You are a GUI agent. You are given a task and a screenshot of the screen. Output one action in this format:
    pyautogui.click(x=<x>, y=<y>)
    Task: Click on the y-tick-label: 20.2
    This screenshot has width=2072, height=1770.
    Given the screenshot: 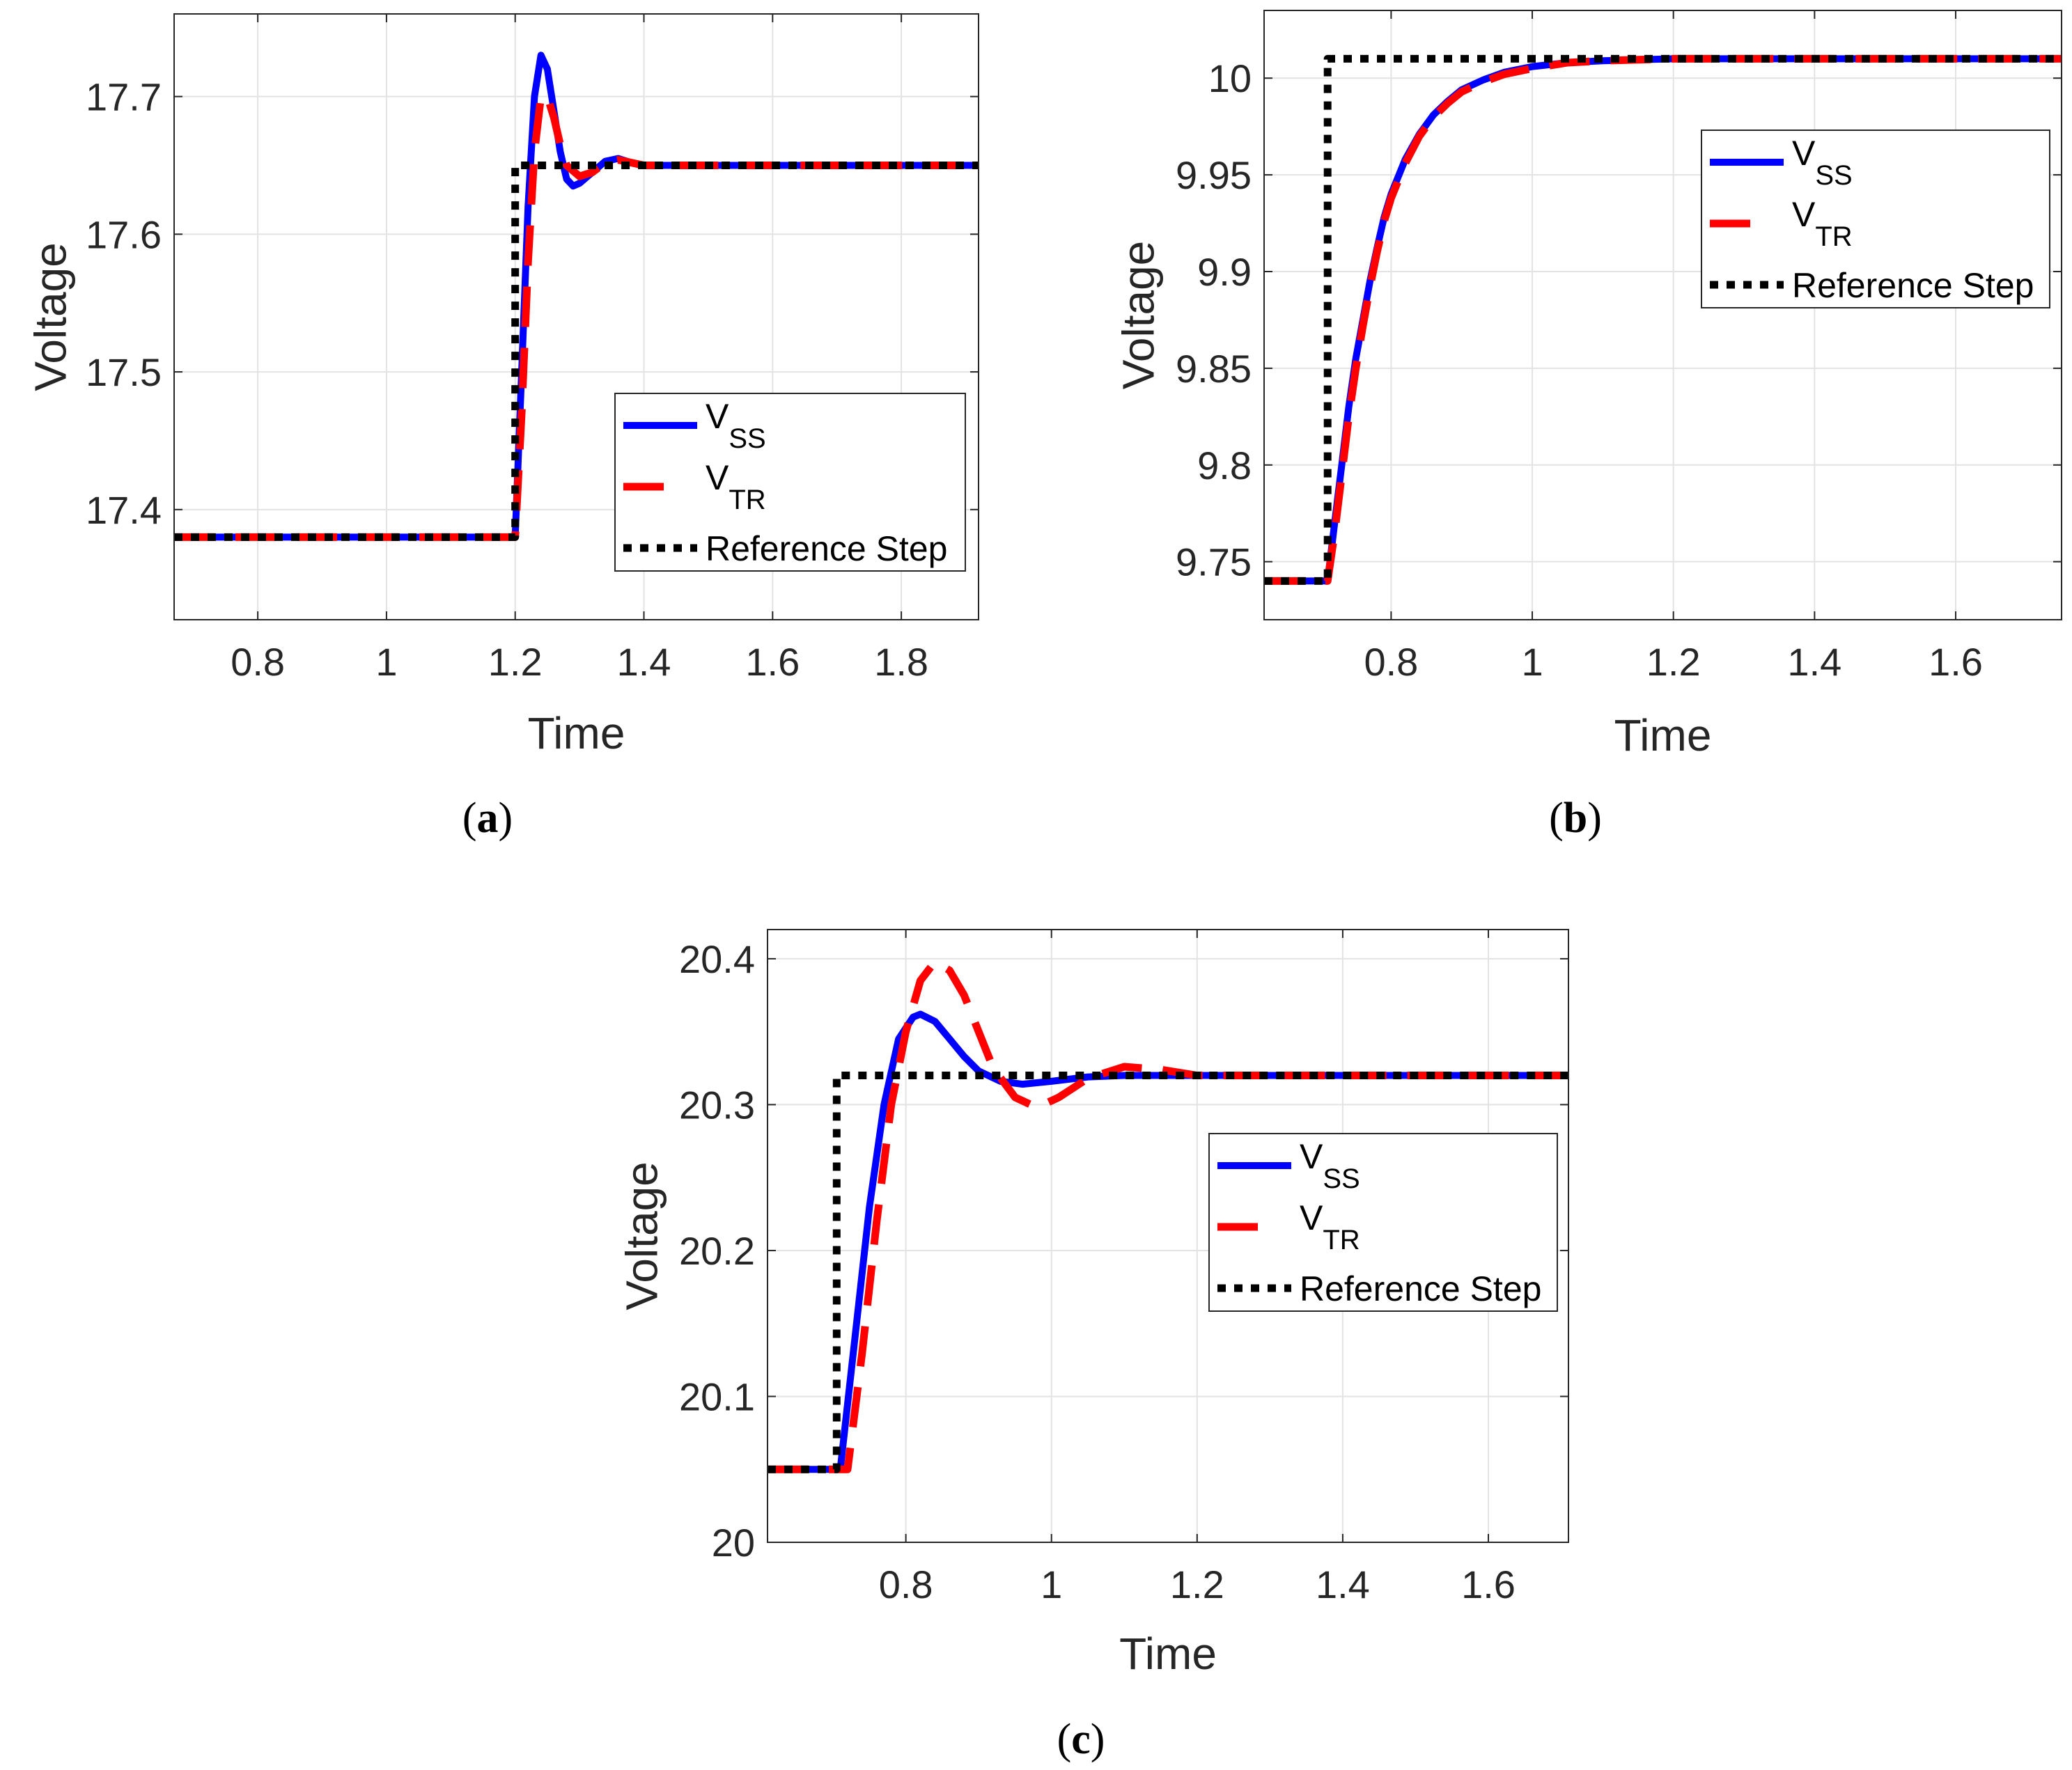 What is the action you would take?
    pyautogui.click(x=717, y=1251)
    